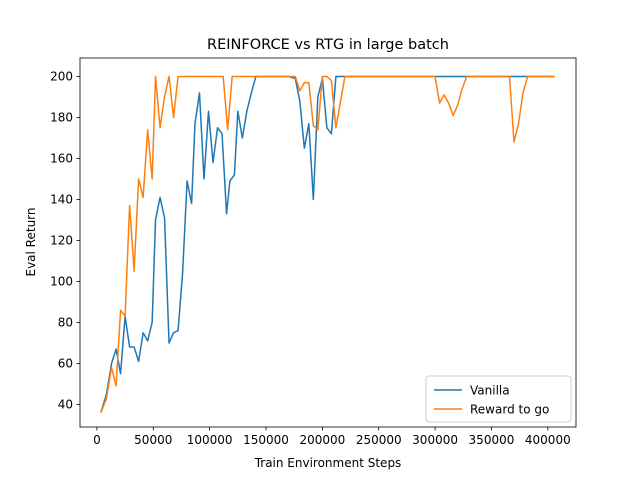  I want to click on legend: Vanilla Reward to go, so click(498, 399).